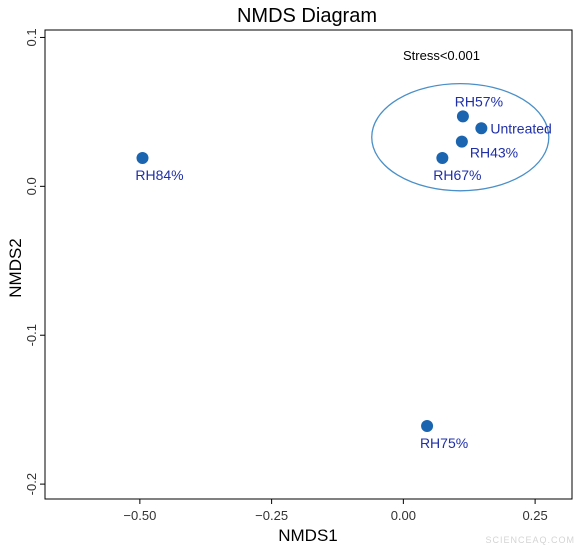  Describe the element at coordinates (403, 515) in the screenshot. I see `x-tick-label: 0.00` at that location.